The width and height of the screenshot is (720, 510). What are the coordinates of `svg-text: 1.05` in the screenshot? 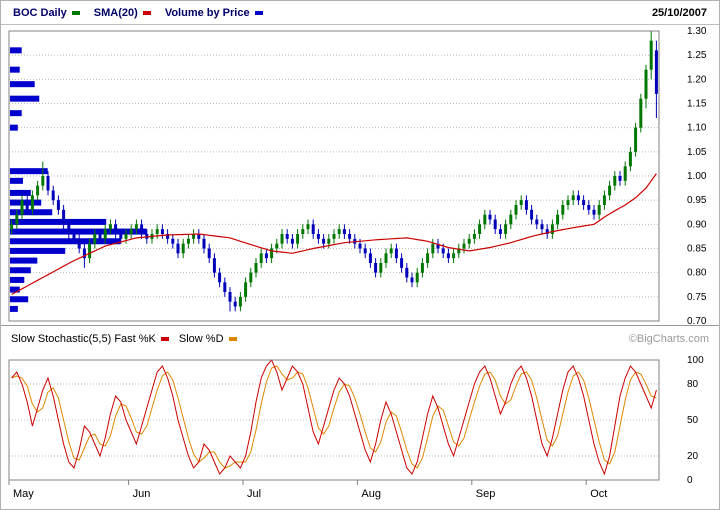 It's located at (697, 152).